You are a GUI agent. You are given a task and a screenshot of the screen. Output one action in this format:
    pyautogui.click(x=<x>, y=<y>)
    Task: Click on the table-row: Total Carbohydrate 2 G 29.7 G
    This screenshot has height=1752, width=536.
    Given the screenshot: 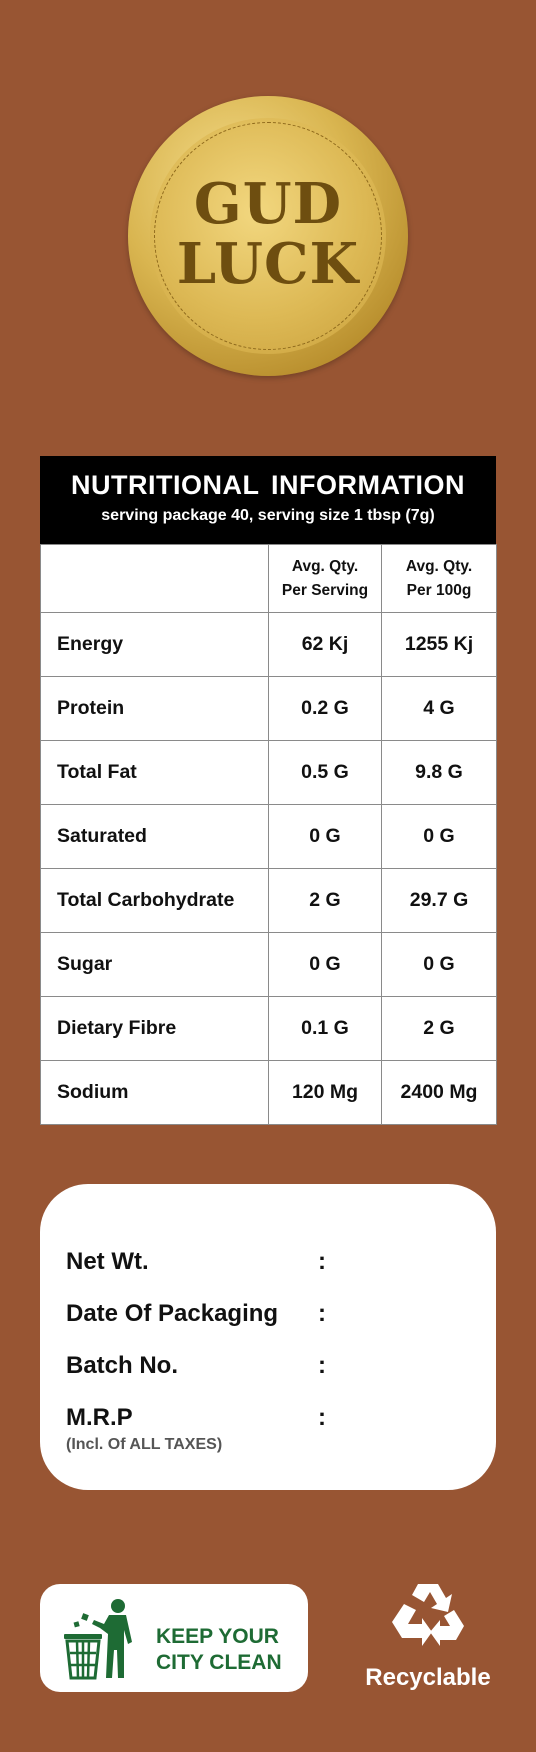 What is the action you would take?
    pyautogui.click(x=268, y=900)
    